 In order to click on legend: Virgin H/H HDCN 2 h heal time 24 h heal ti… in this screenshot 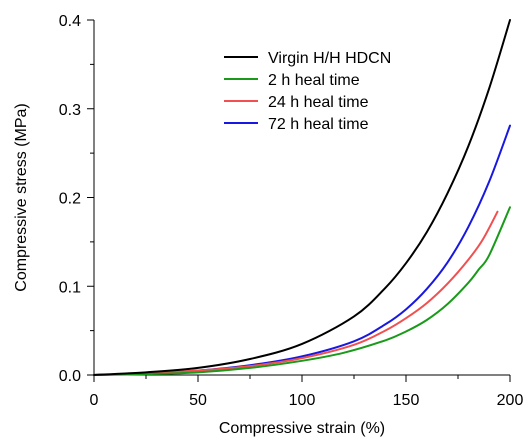, I will do `click(307, 91)`.